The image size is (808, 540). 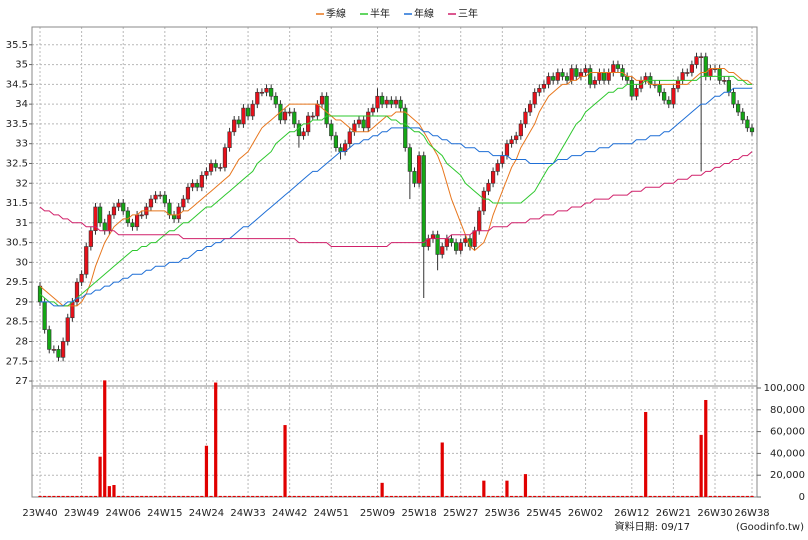 I want to click on volume-tick-label: 40,000, so click(x=787, y=453).